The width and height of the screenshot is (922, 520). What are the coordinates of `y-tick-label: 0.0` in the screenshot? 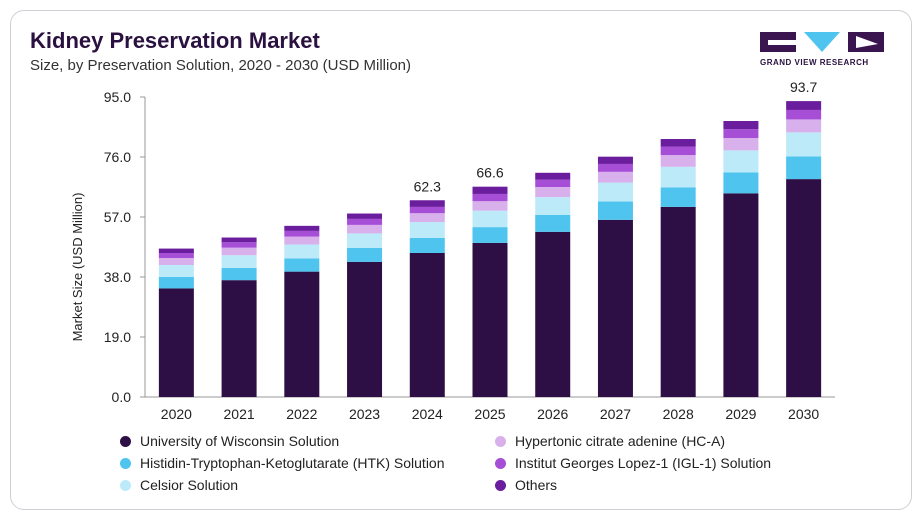 It's located at (122, 397).